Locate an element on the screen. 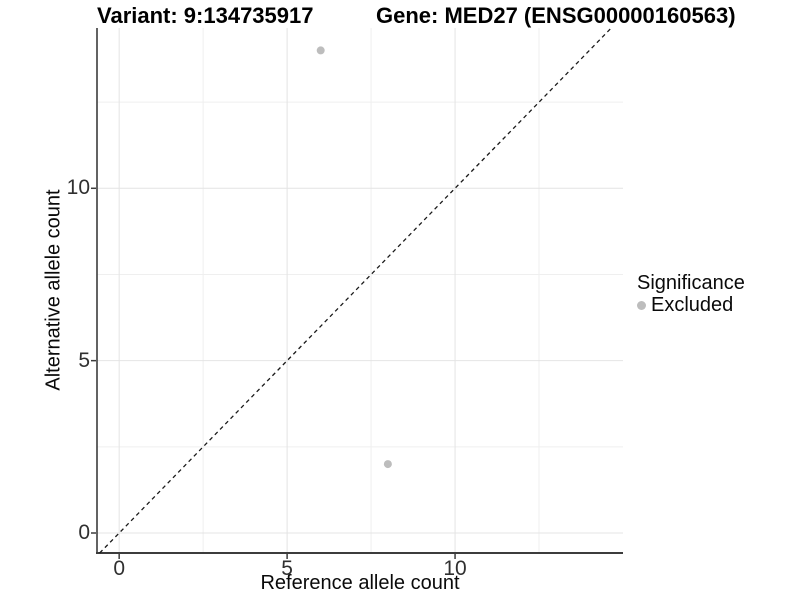 This screenshot has width=800, height=600. legend-point-icon is located at coordinates (641, 305).